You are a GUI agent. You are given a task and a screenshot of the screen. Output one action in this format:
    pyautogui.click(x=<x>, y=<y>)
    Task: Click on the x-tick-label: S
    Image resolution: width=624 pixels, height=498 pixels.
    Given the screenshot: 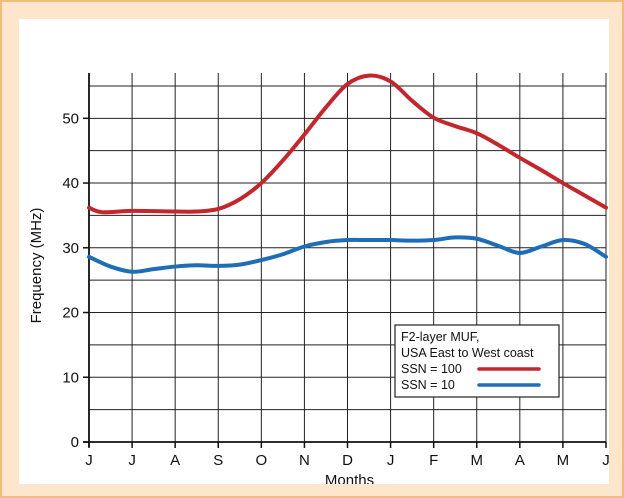 What is the action you would take?
    pyautogui.click(x=218, y=460)
    